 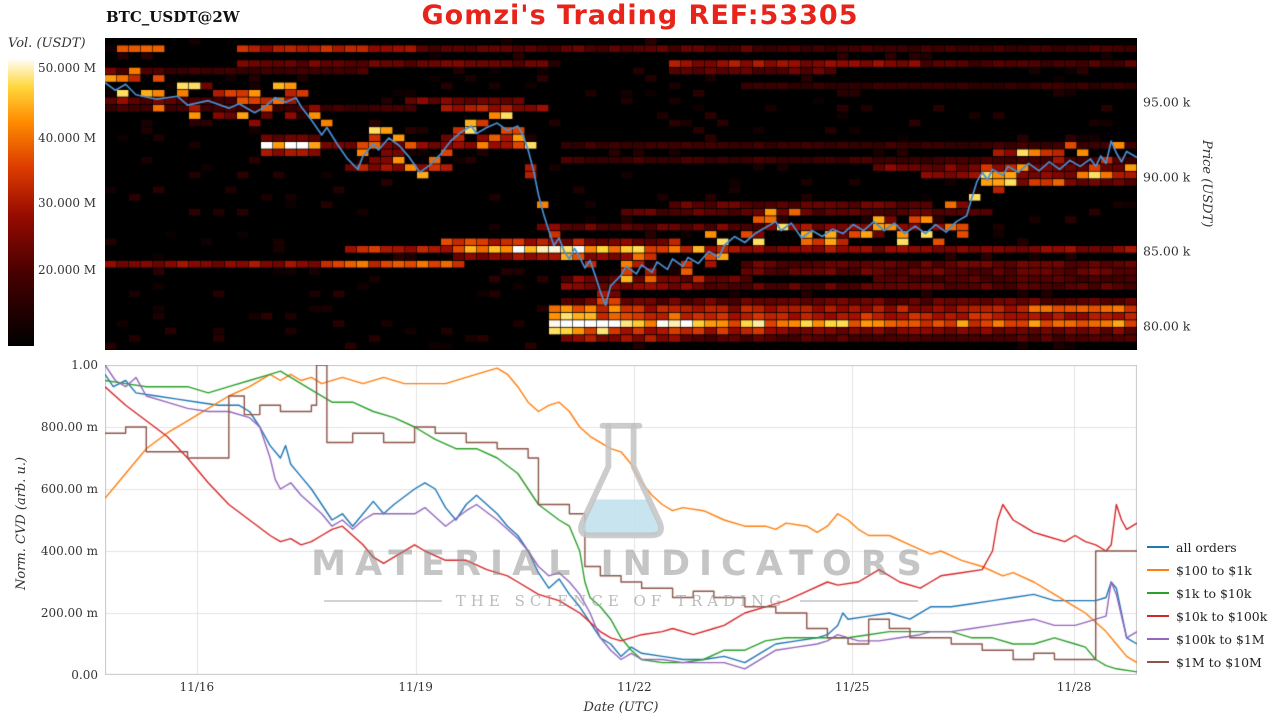 I want to click on legend-item: $100k to $1M, so click(x=1213, y=639).